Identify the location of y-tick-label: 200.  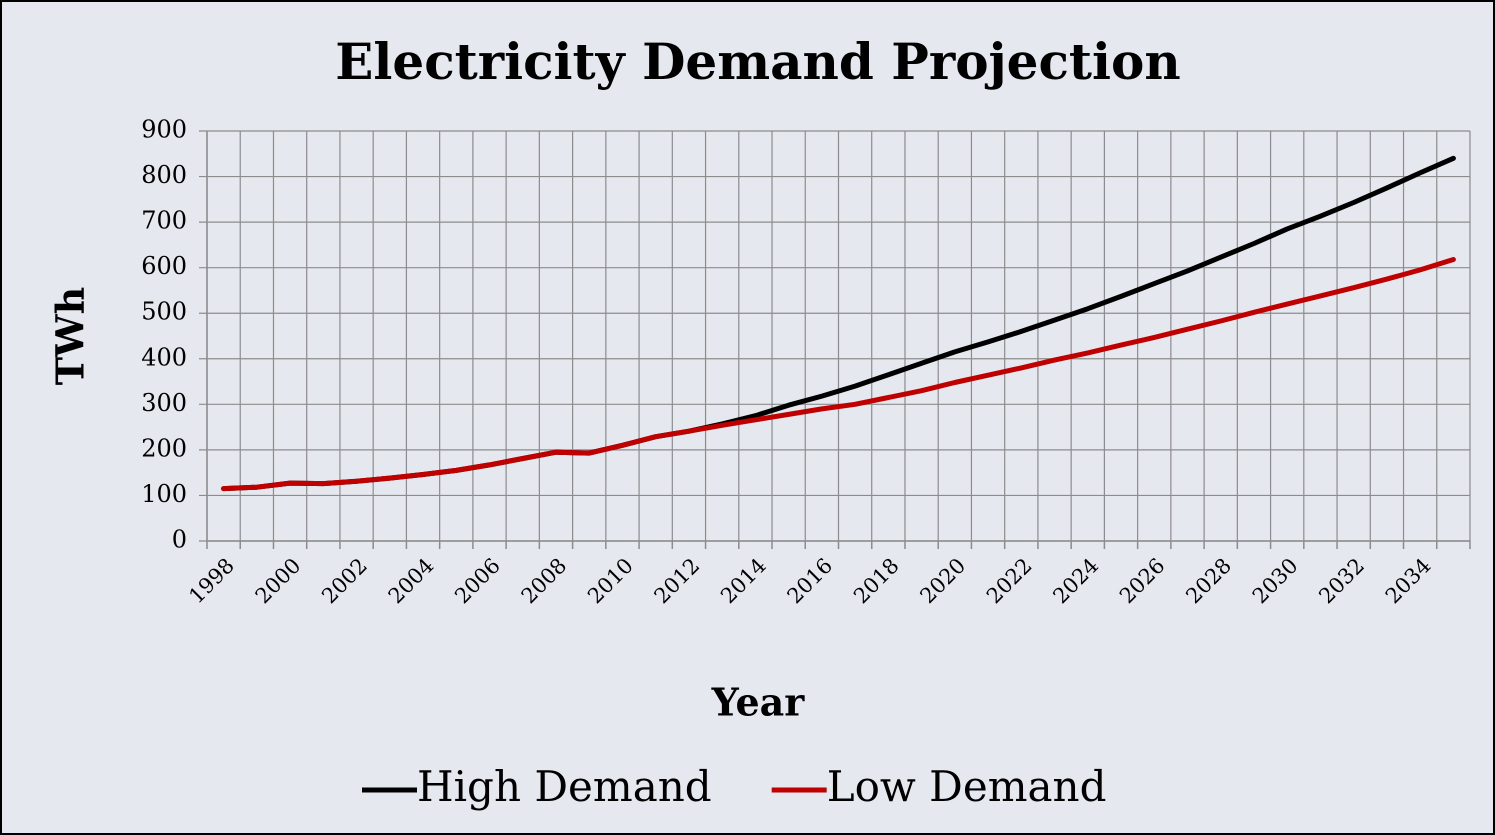
(164, 448).